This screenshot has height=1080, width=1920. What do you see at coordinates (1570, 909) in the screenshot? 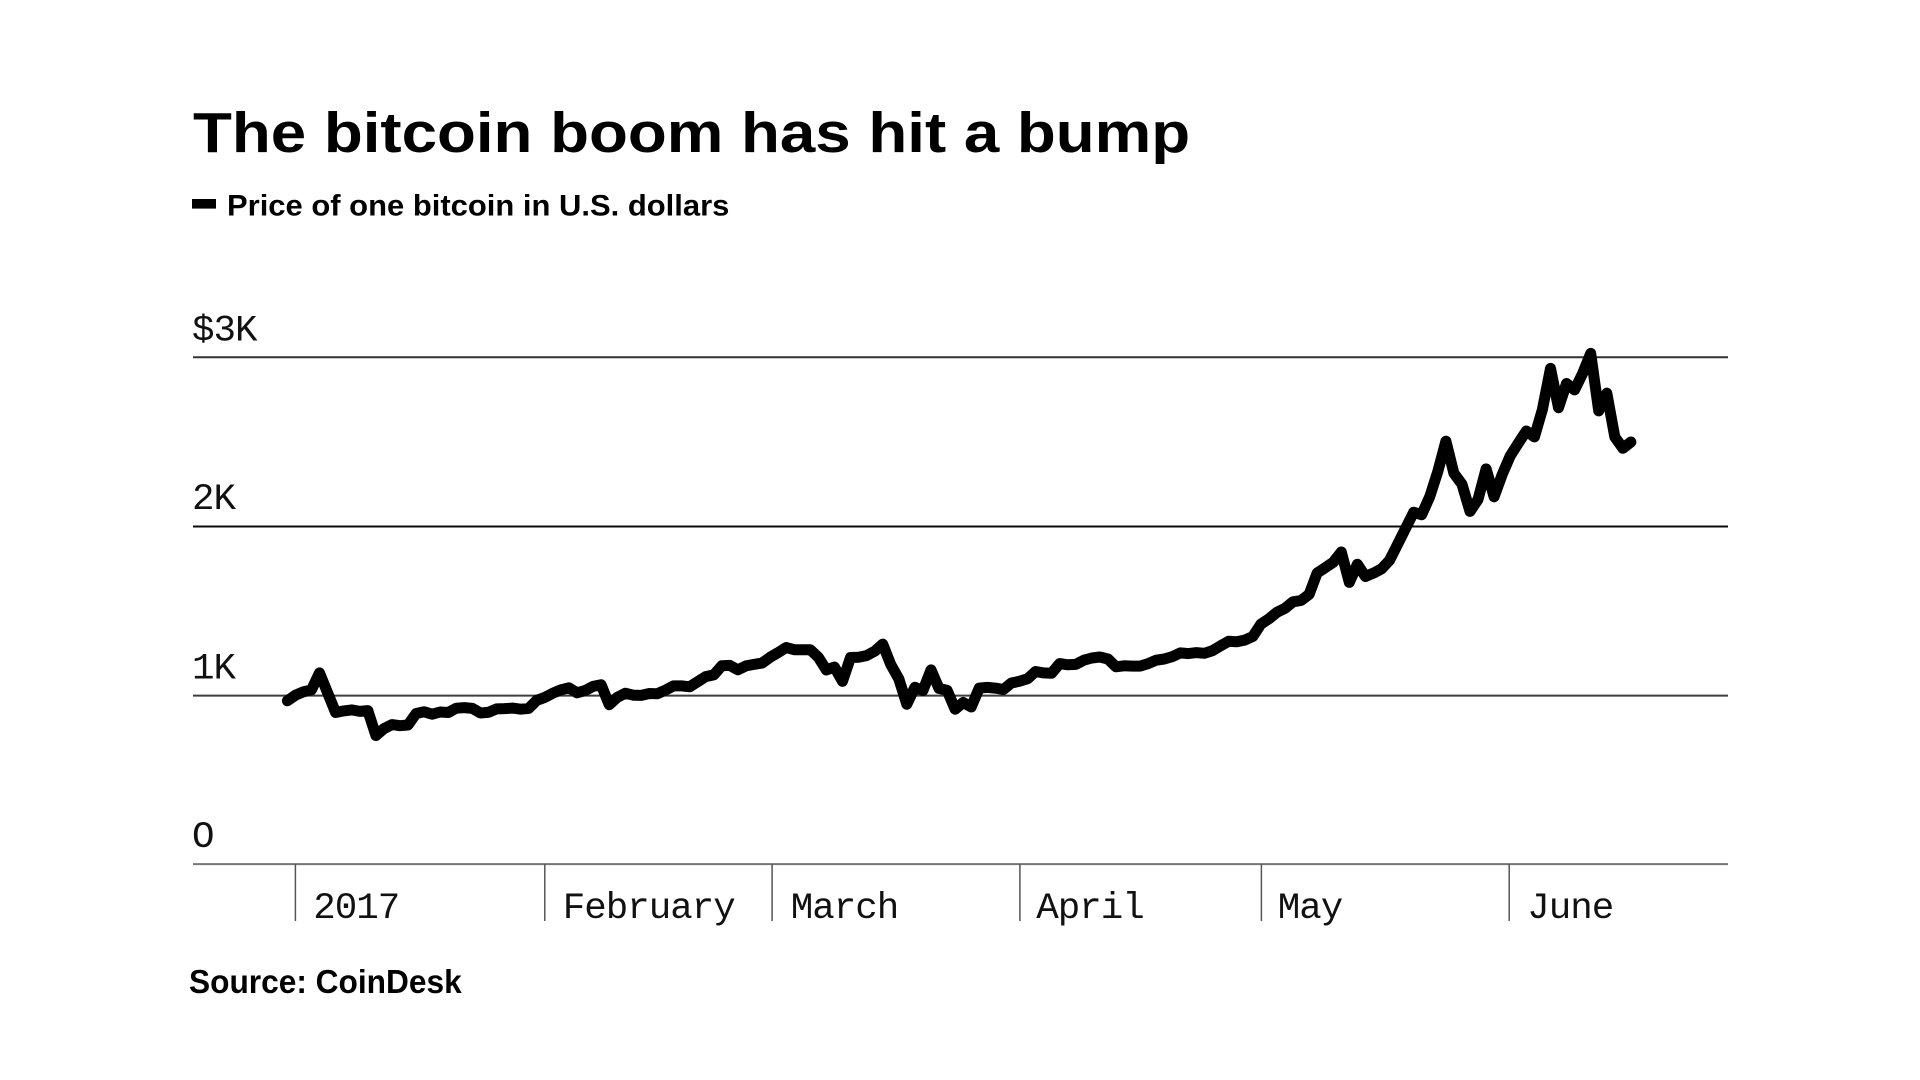
I see `svg-text: June` at bounding box center [1570, 909].